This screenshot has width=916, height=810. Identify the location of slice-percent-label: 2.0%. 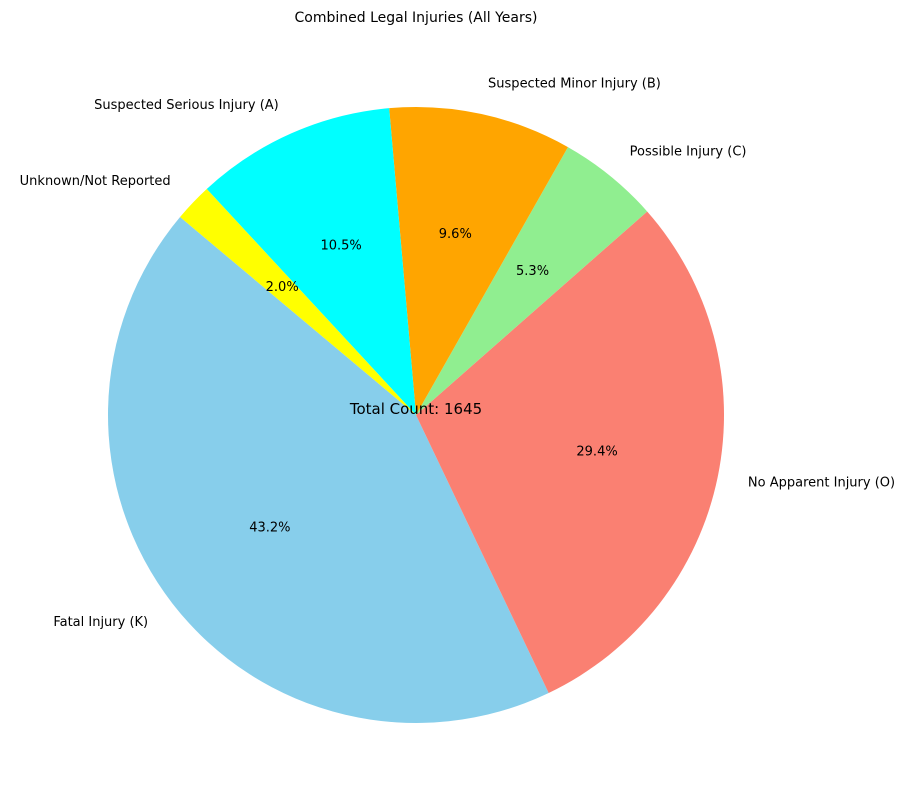
(282, 287).